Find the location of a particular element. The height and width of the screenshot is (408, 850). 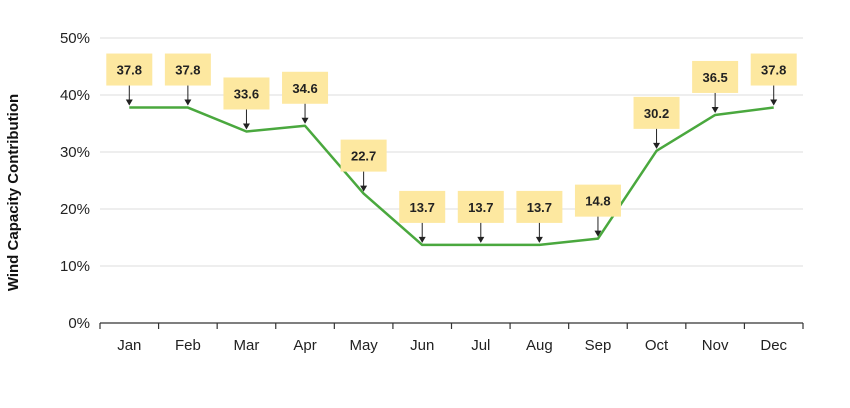

y-tick-label: 10% is located at coordinates (75, 266).